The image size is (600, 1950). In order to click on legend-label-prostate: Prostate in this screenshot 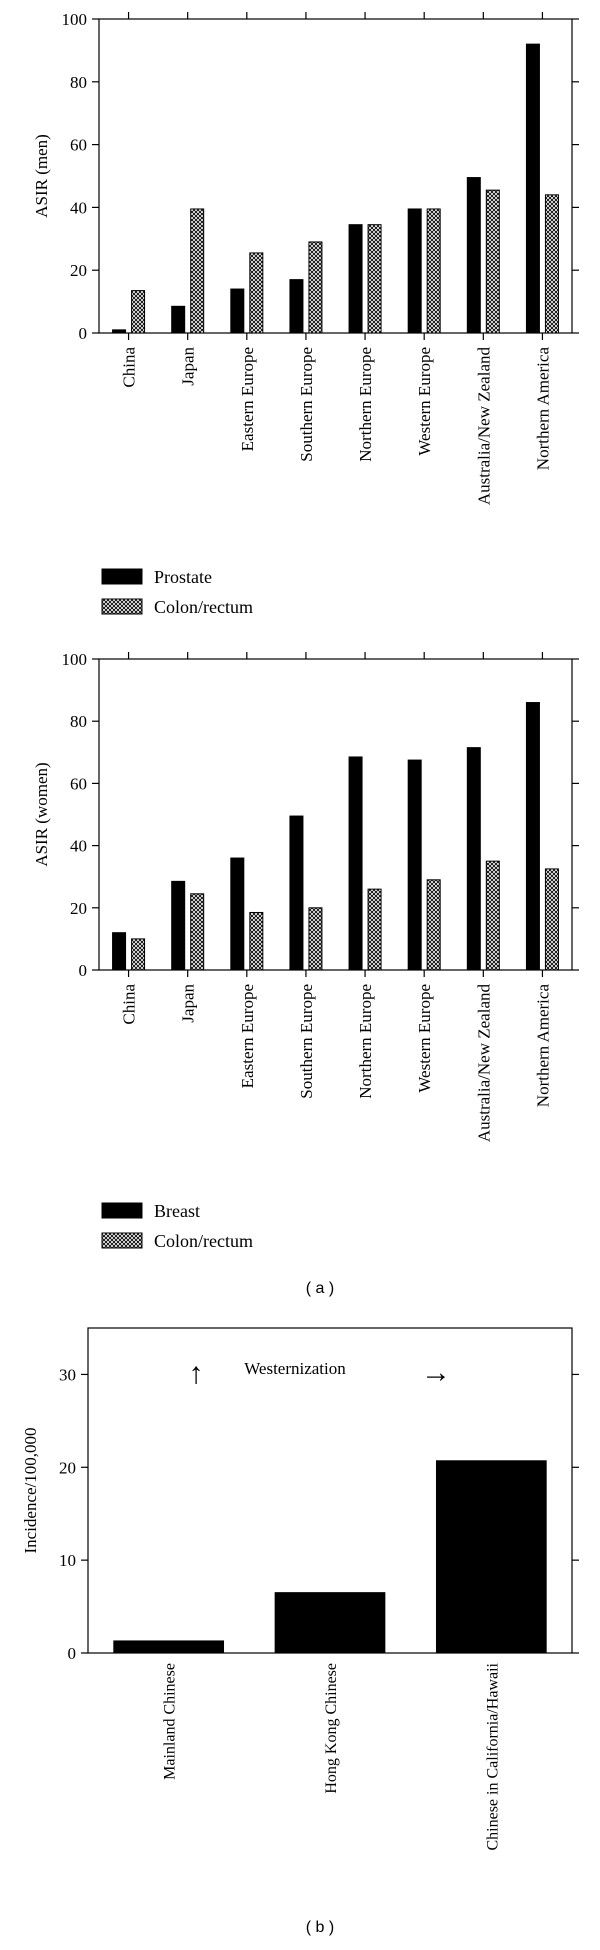, I will do `click(183, 577)`.